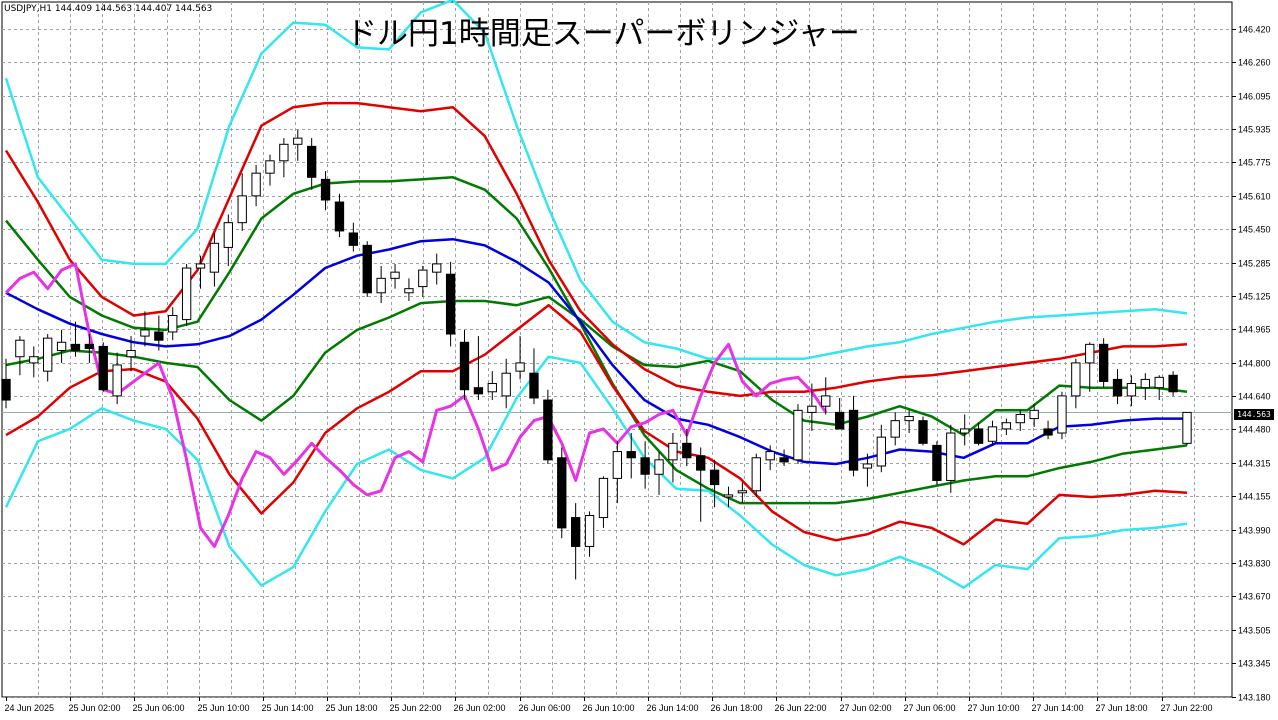 The width and height of the screenshot is (1278, 720). Describe the element at coordinates (159, 708) in the screenshot. I see `x-tick-label: 25 Jun 06:00` at that location.